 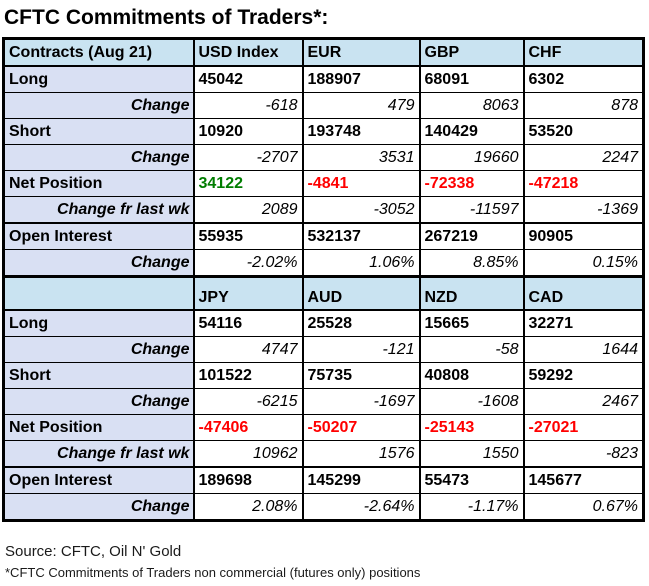 What do you see at coordinates (248, 183) in the screenshot?
I see `table-cell: 34122` at bounding box center [248, 183].